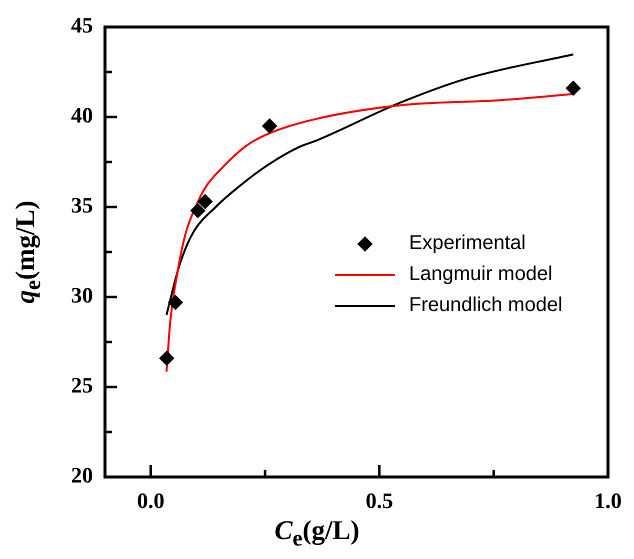  What do you see at coordinates (480, 274) in the screenshot?
I see `legend-label: Langmuir model` at bounding box center [480, 274].